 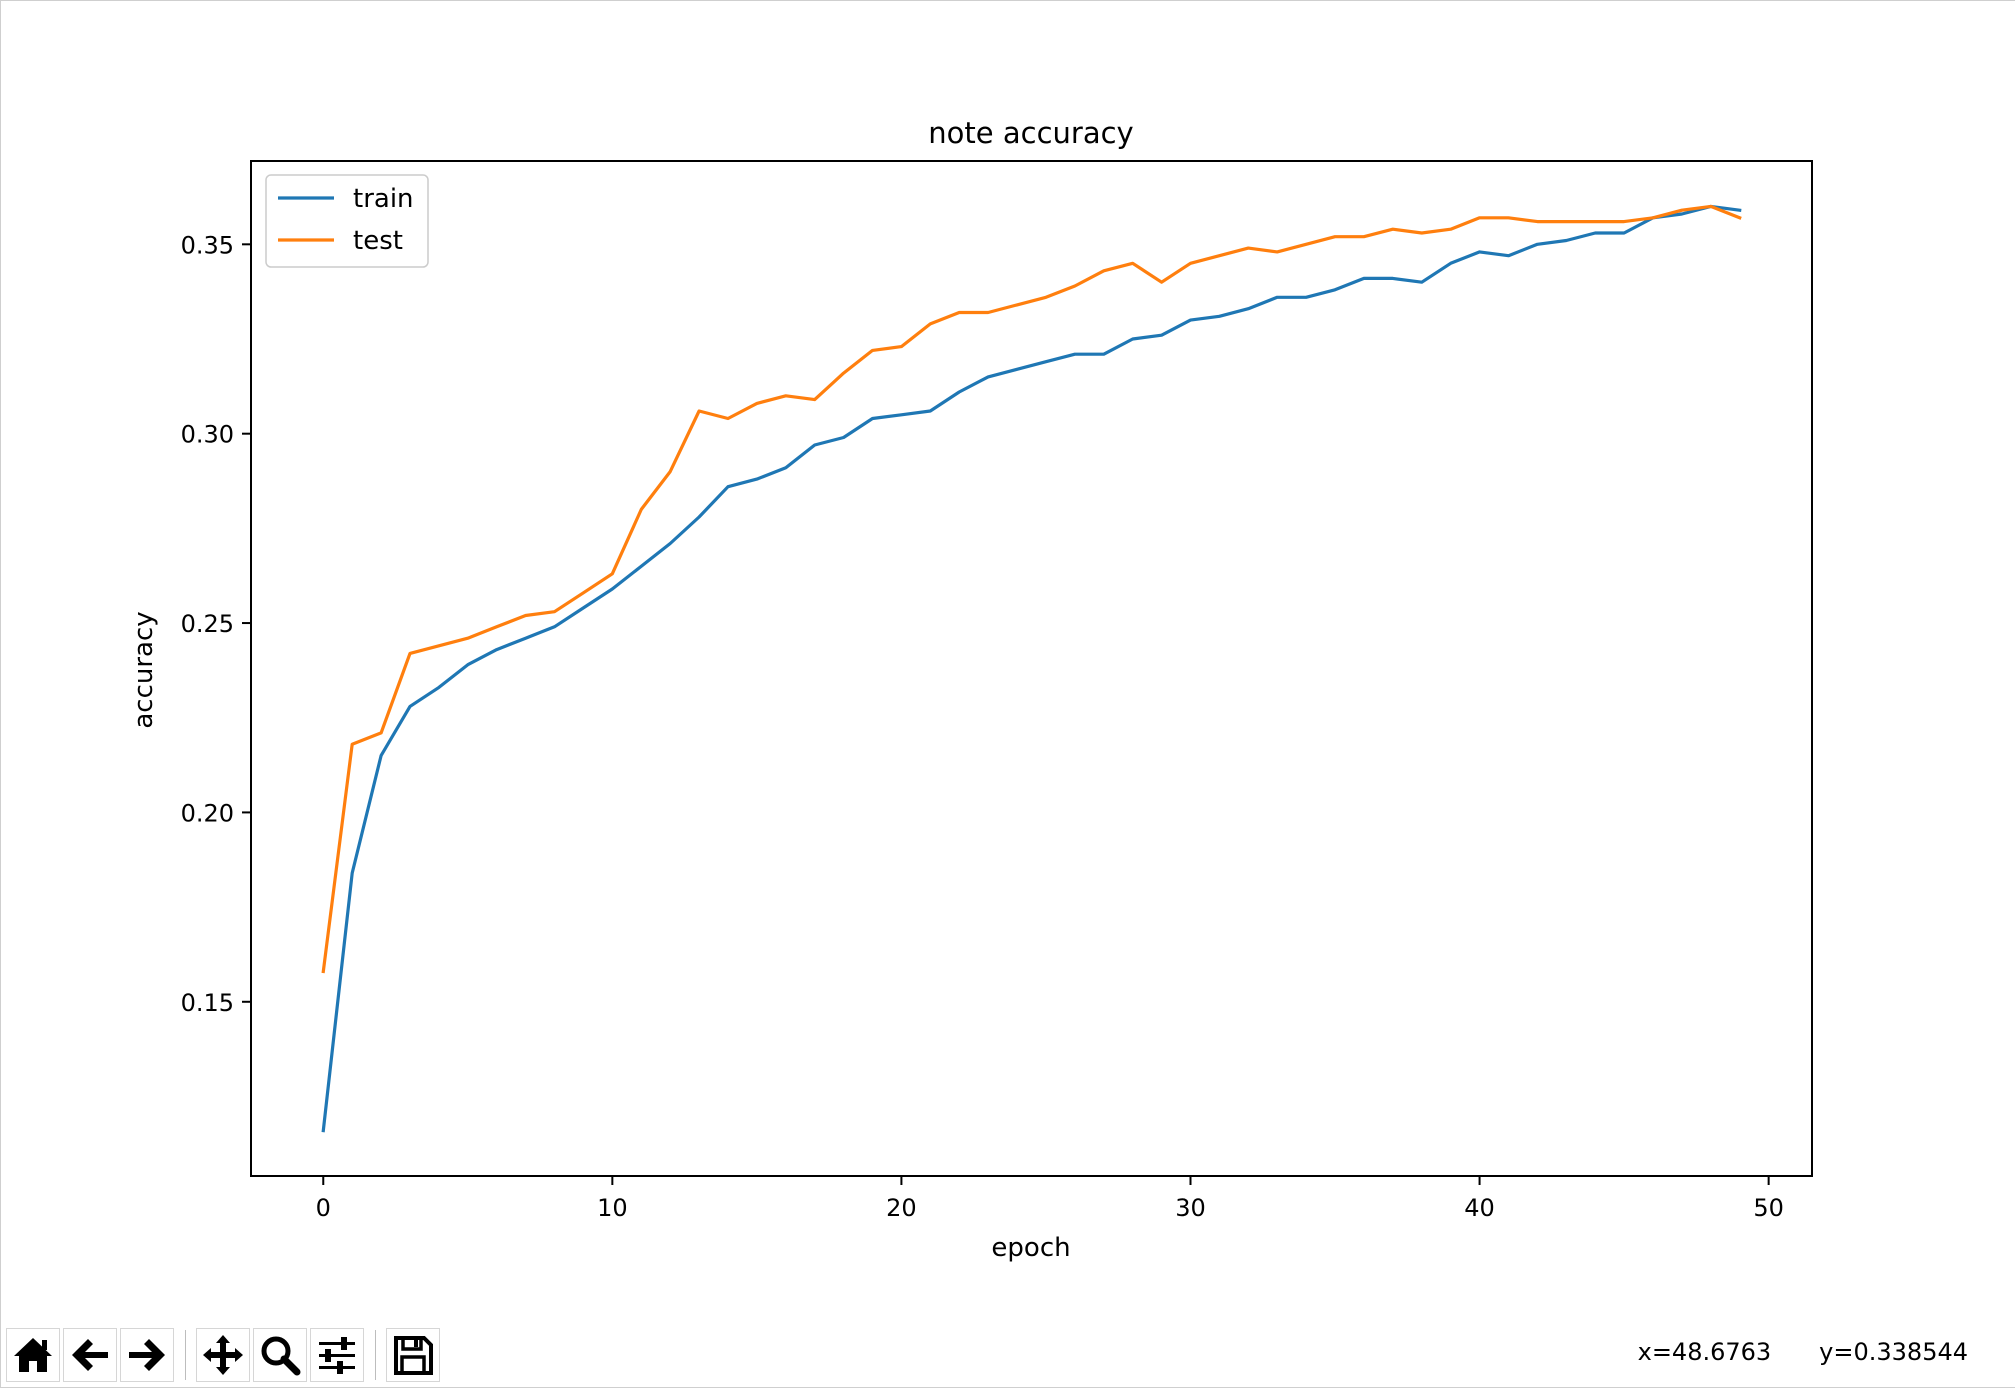 What do you see at coordinates (207, 1003) in the screenshot?
I see `y-tick-label: 0.15` at bounding box center [207, 1003].